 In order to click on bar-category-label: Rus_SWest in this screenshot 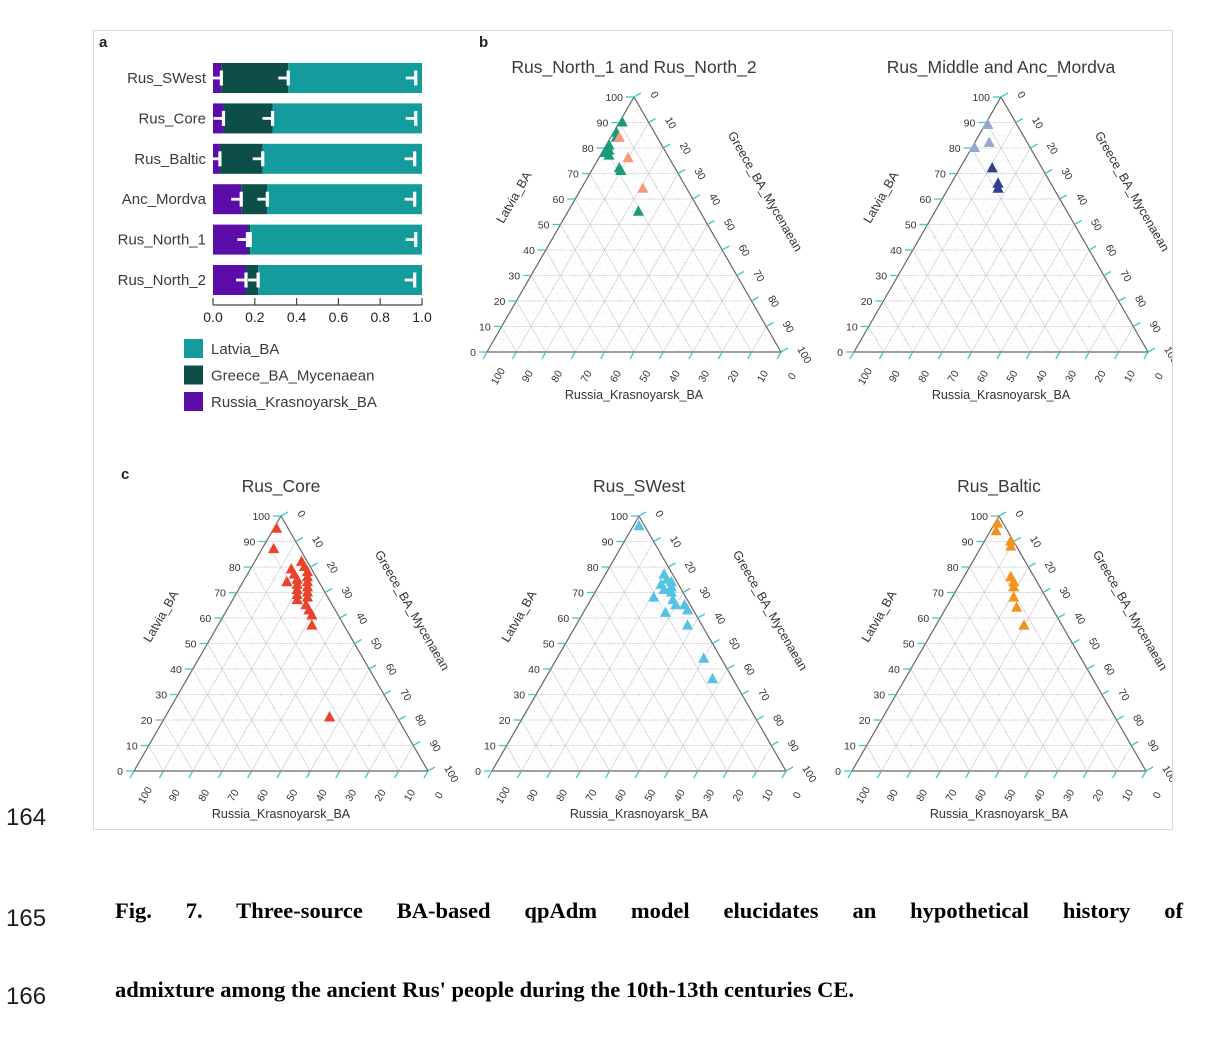, I will do `click(167, 78)`.